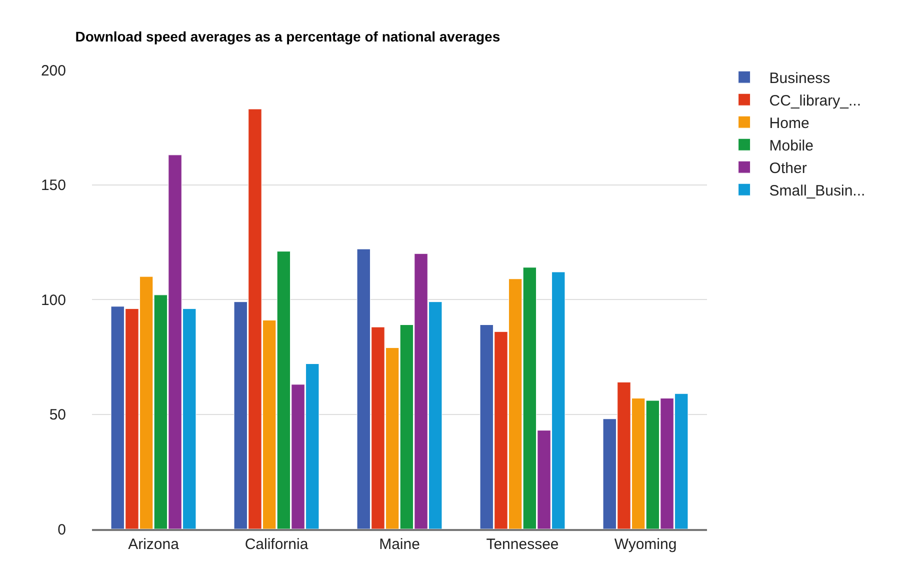 This screenshot has width=907, height=574. What do you see at coordinates (53, 71) in the screenshot?
I see `y-tick-label: 200` at bounding box center [53, 71].